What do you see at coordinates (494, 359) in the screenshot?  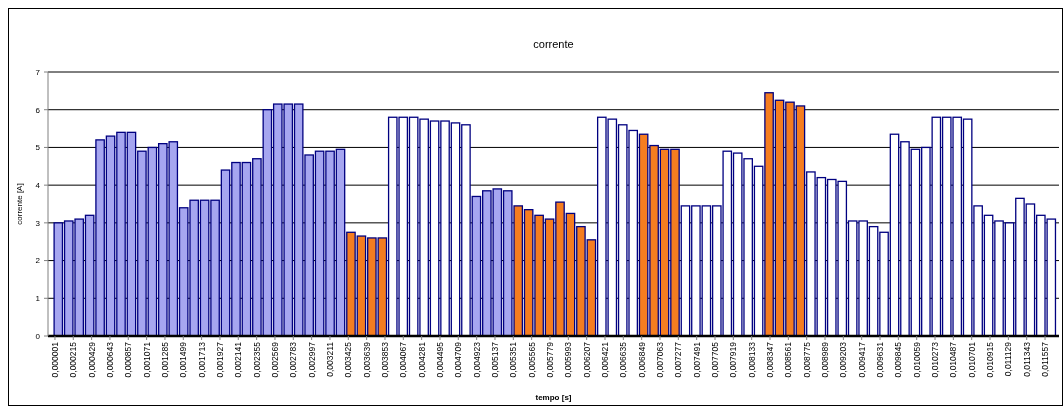 I see `x-tick-label: 0,005137` at bounding box center [494, 359].